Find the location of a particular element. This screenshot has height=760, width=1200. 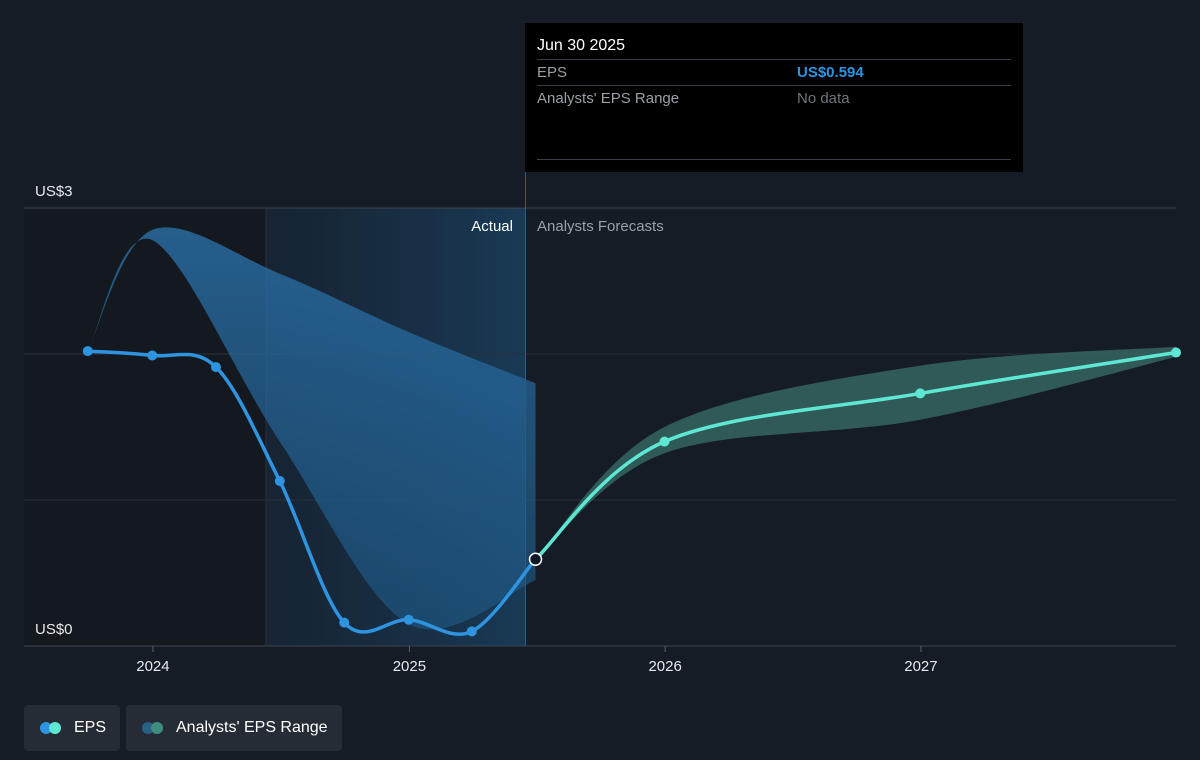

eps-actual-line is located at coordinates (312, 492).